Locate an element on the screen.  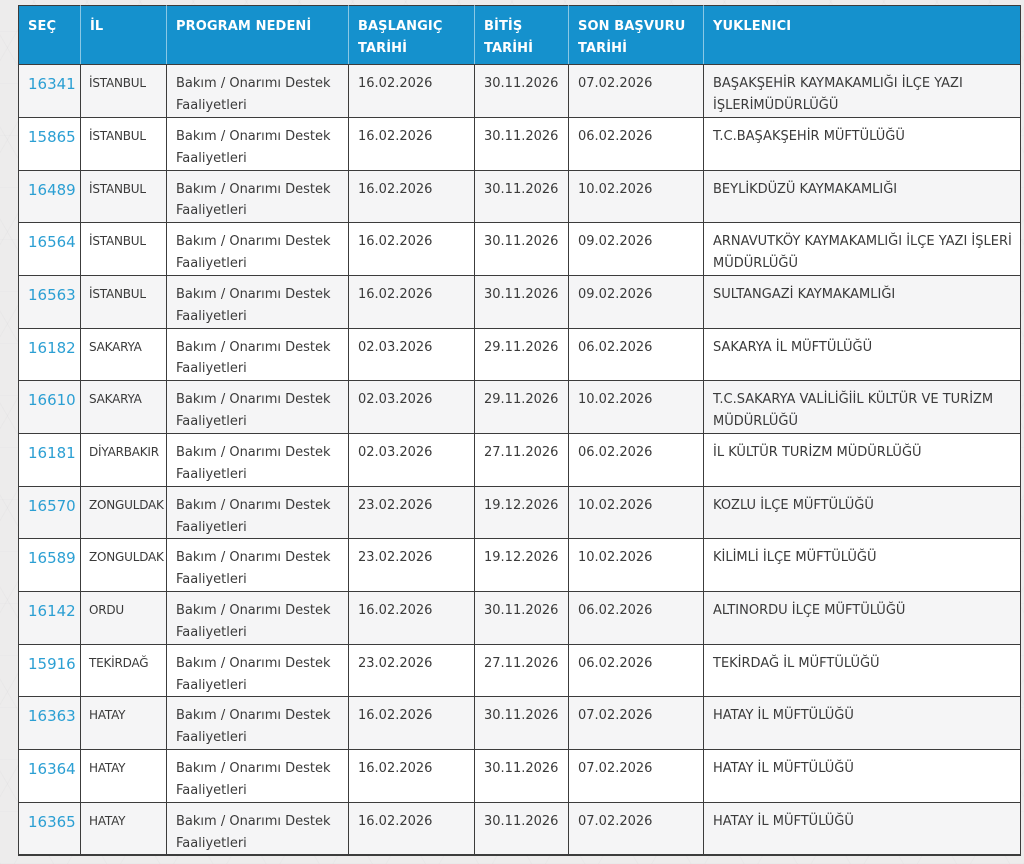
row-select-link: 16341 is located at coordinates (52, 84).